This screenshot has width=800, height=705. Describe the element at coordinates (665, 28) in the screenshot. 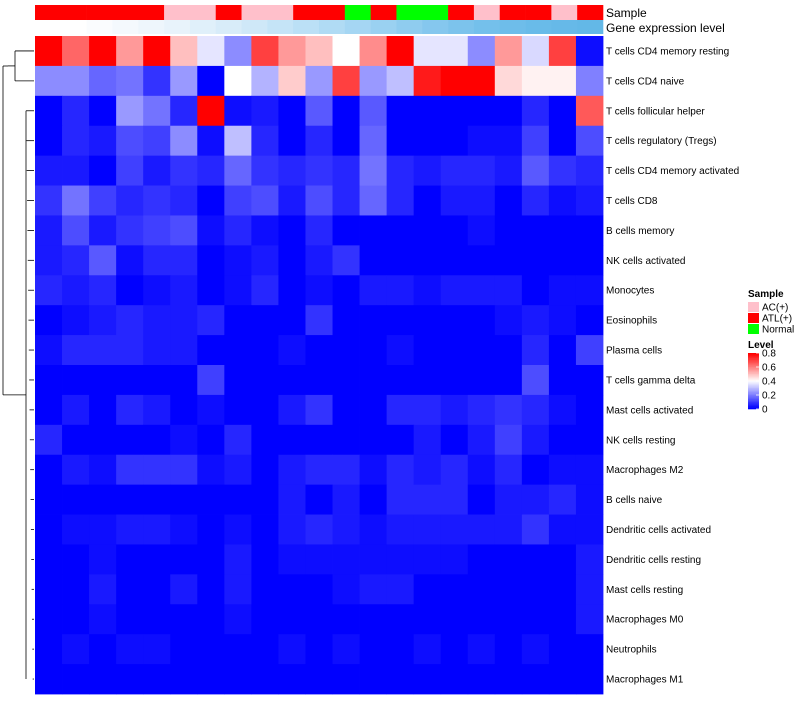

I see `gene-expression-annotation-label: Gene expression level` at that location.